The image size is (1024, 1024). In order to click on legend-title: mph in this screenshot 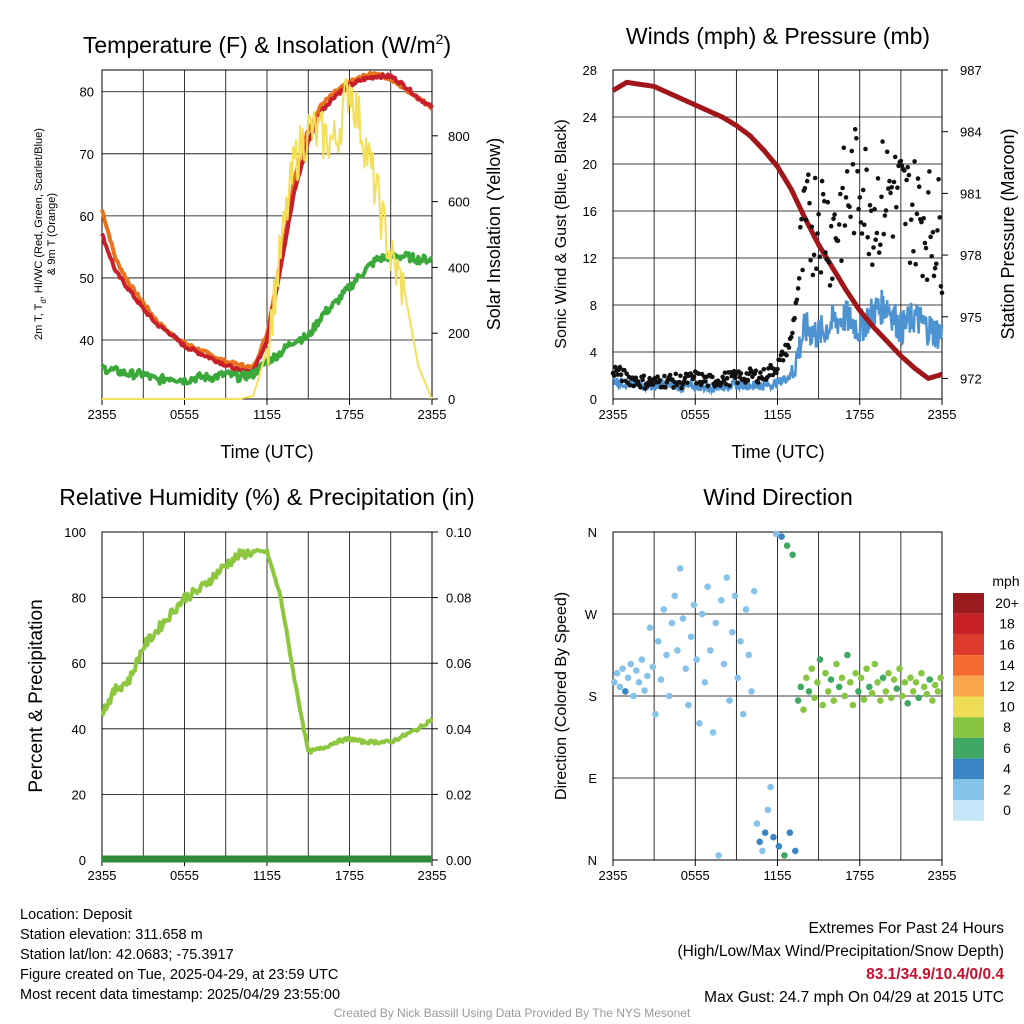, I will do `click(1005, 581)`.